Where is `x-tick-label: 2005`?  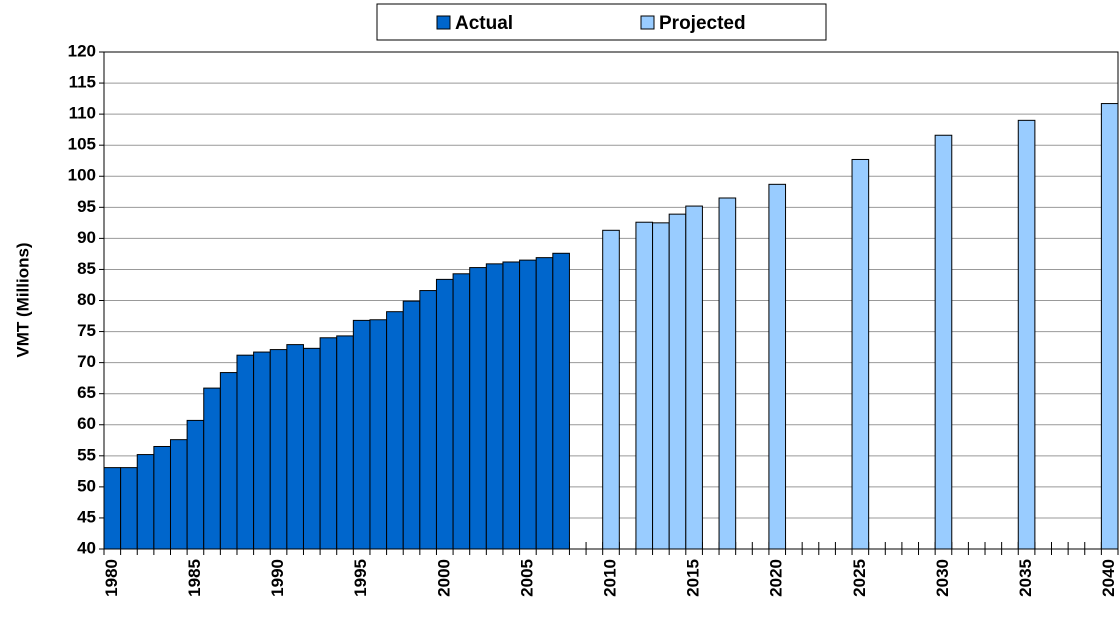
x-tick-label: 2005 is located at coordinates (526, 578).